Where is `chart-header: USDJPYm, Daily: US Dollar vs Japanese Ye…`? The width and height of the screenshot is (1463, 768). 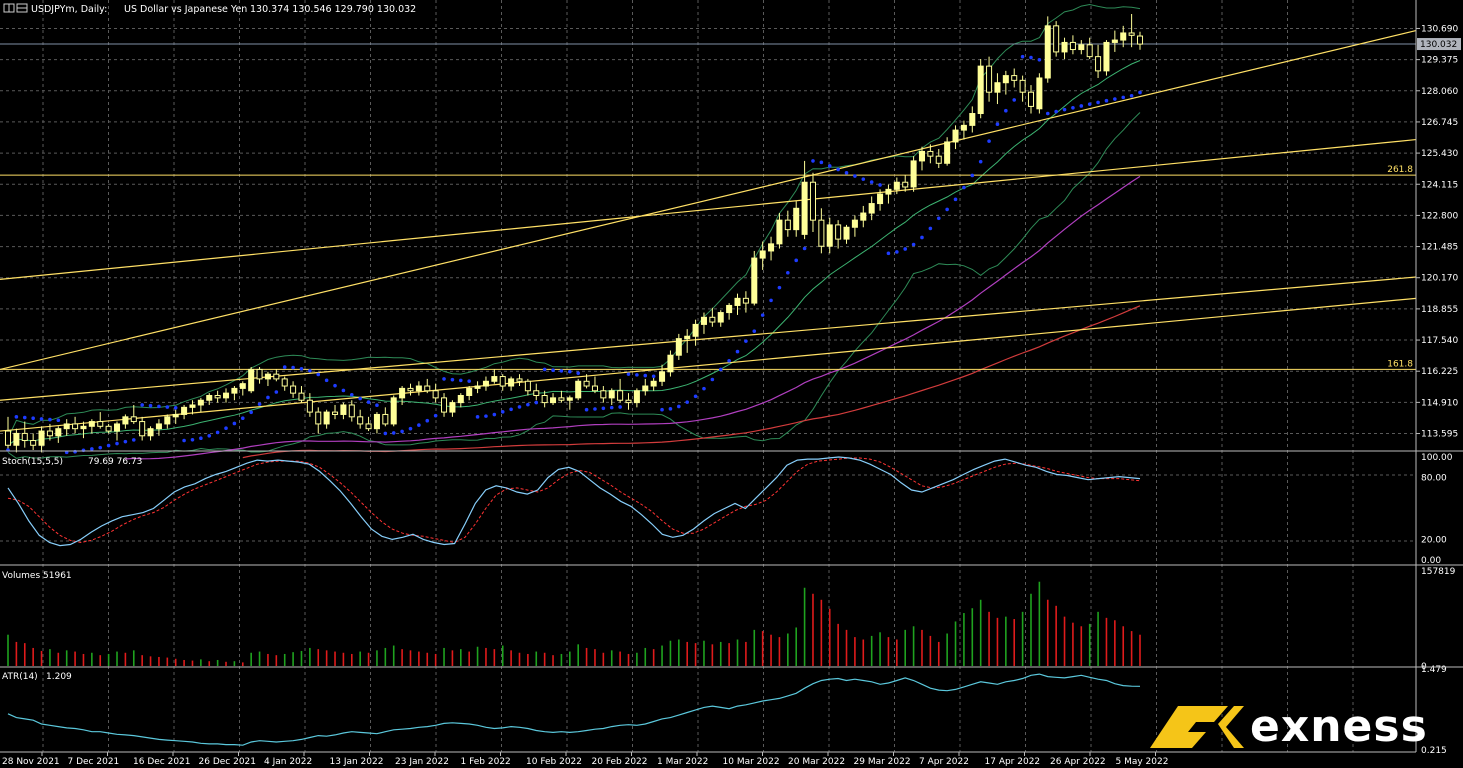
chart-header: USDJPYm, Daily: US Dollar vs Japanese Ye… is located at coordinates (209, 9).